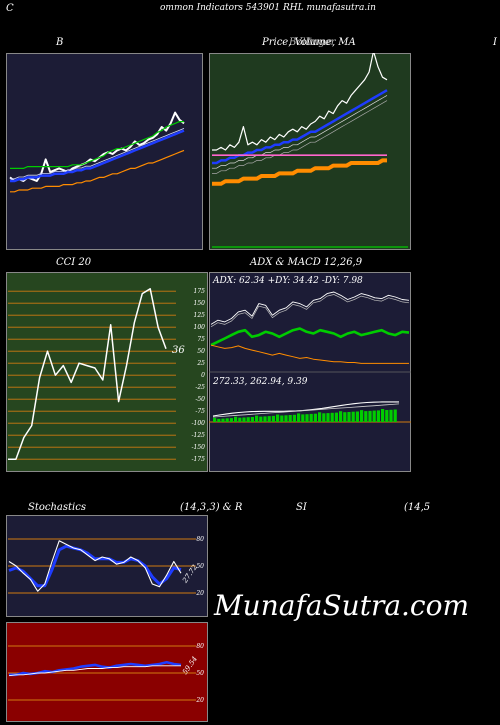 This screenshot has height=725, width=500. Describe the element at coordinates (200, 291) in the screenshot. I see `cci-tick-label: 175` at that location.